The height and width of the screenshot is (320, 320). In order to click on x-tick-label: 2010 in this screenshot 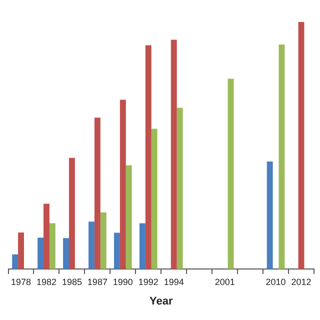, I will do `click(276, 281)`.